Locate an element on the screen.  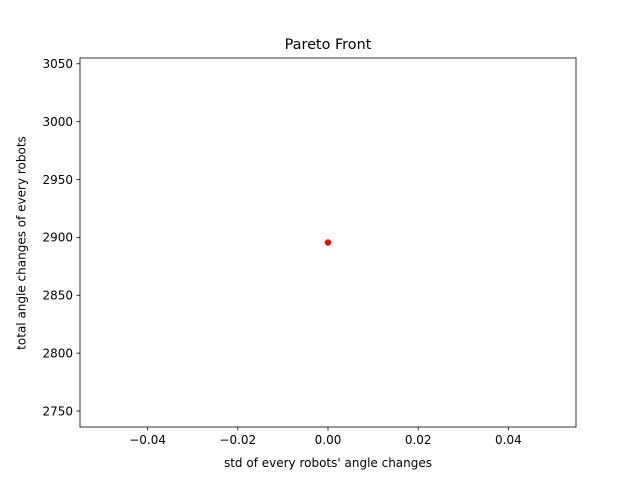
y-tick-label-3: 2900 is located at coordinates (57, 238).